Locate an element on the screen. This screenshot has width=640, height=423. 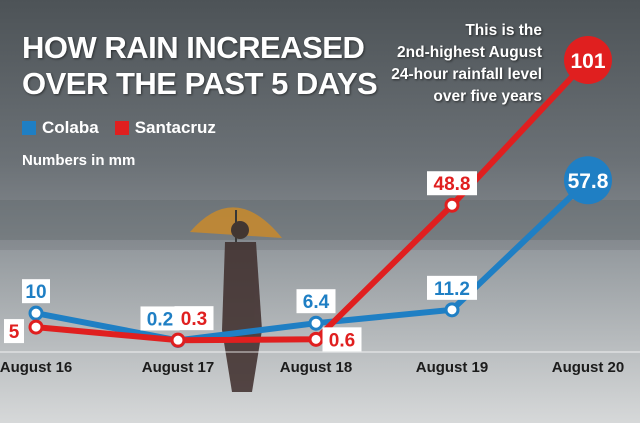
legend-item-colaba: Colaba is located at coordinates (60, 128).